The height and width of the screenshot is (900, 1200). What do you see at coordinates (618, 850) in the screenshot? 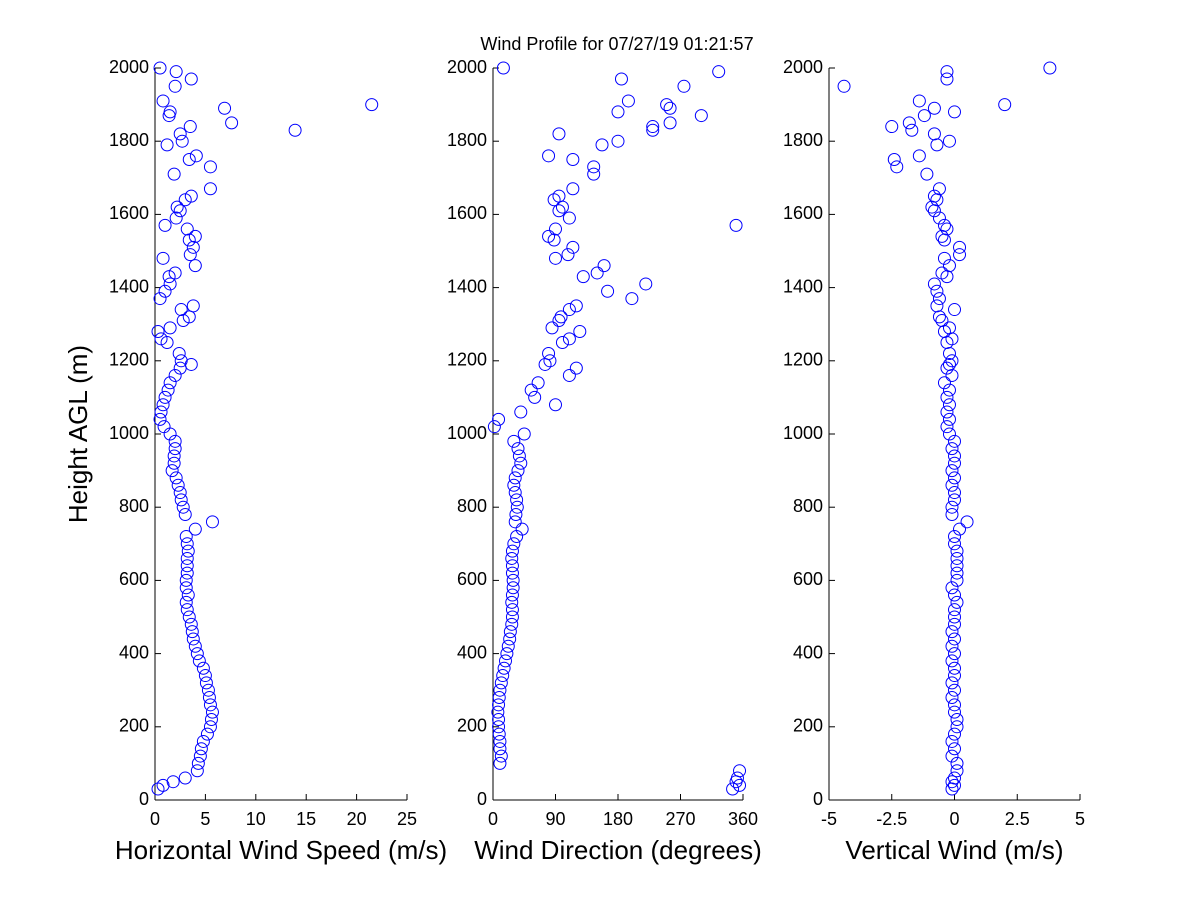
I see `x-axis-label: Wind Direction (degrees)` at bounding box center [618, 850].